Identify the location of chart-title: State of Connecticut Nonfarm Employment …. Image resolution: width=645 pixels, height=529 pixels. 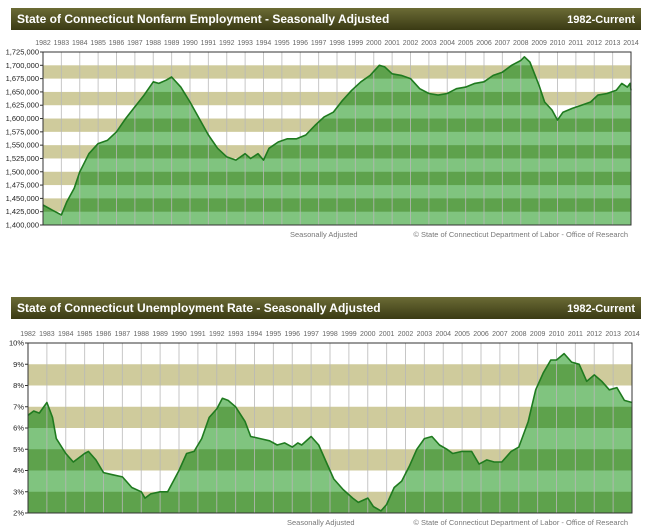
(203, 19).